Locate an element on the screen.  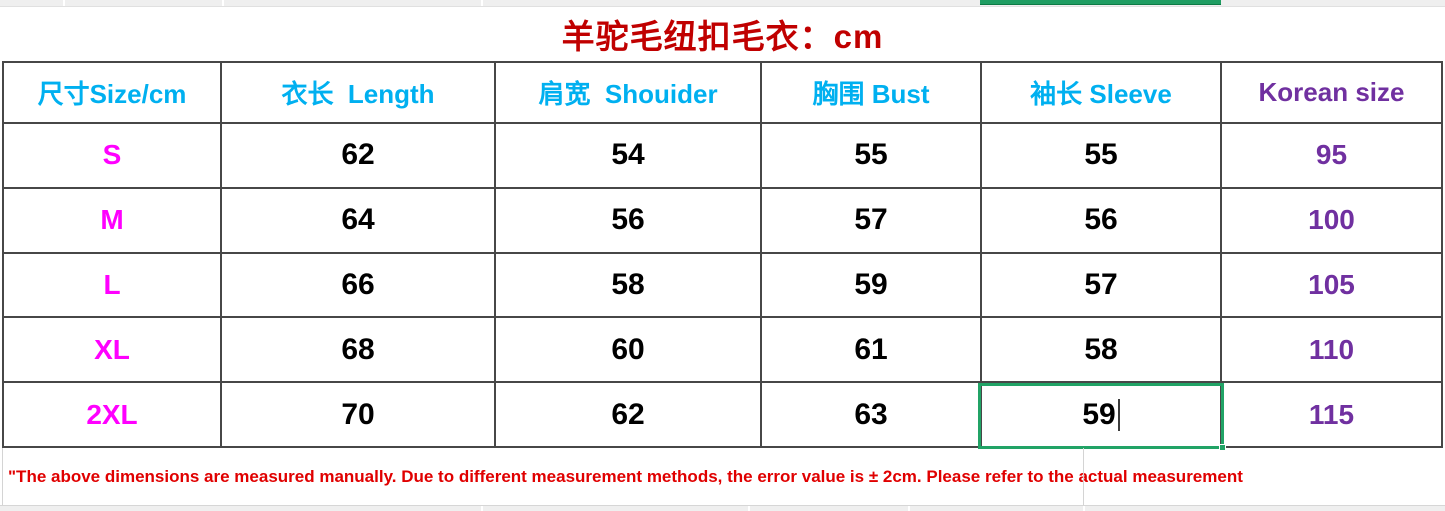
partial-row-above is located at coordinates (722, 3).